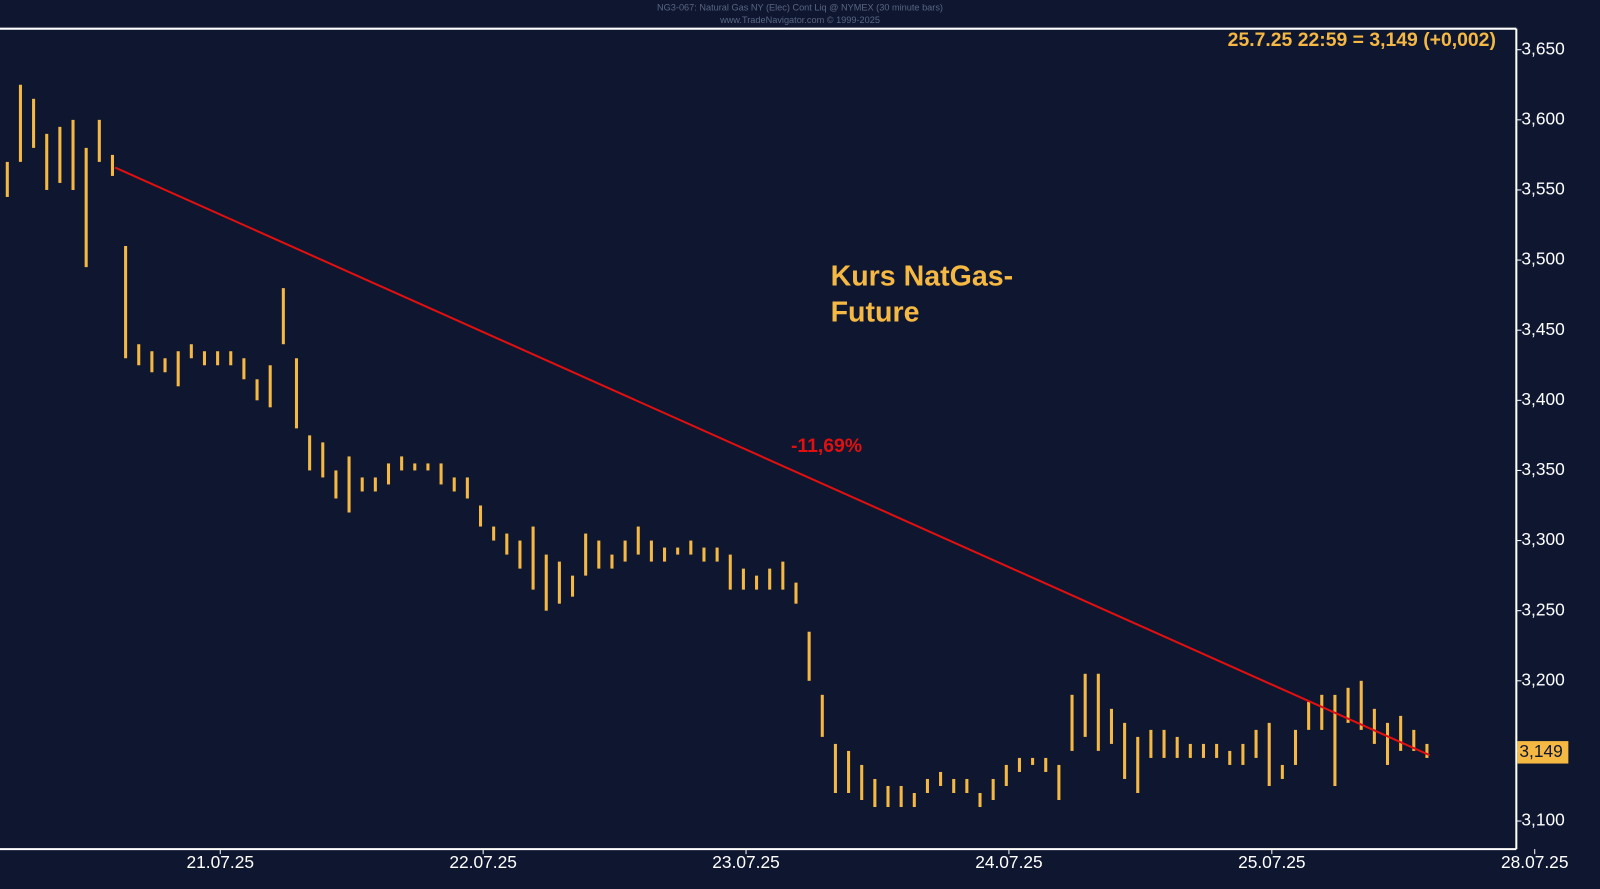 The image size is (1600, 889). I want to click on x-tick-label: 21.07.25, so click(220, 862).